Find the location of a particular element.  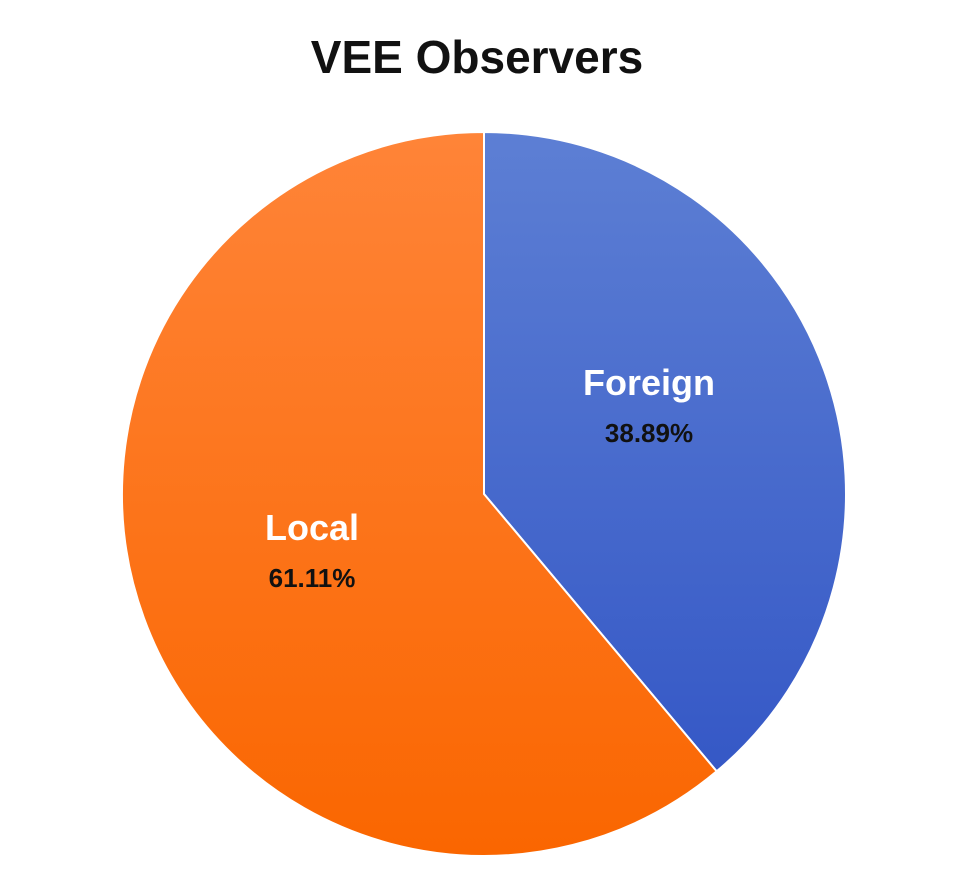

slice-label-local: Local is located at coordinates (312, 527).